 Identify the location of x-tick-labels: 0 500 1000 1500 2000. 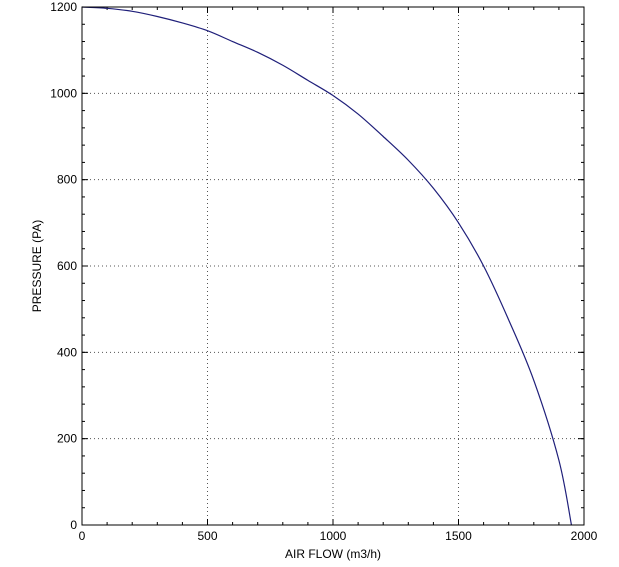
(338, 536).